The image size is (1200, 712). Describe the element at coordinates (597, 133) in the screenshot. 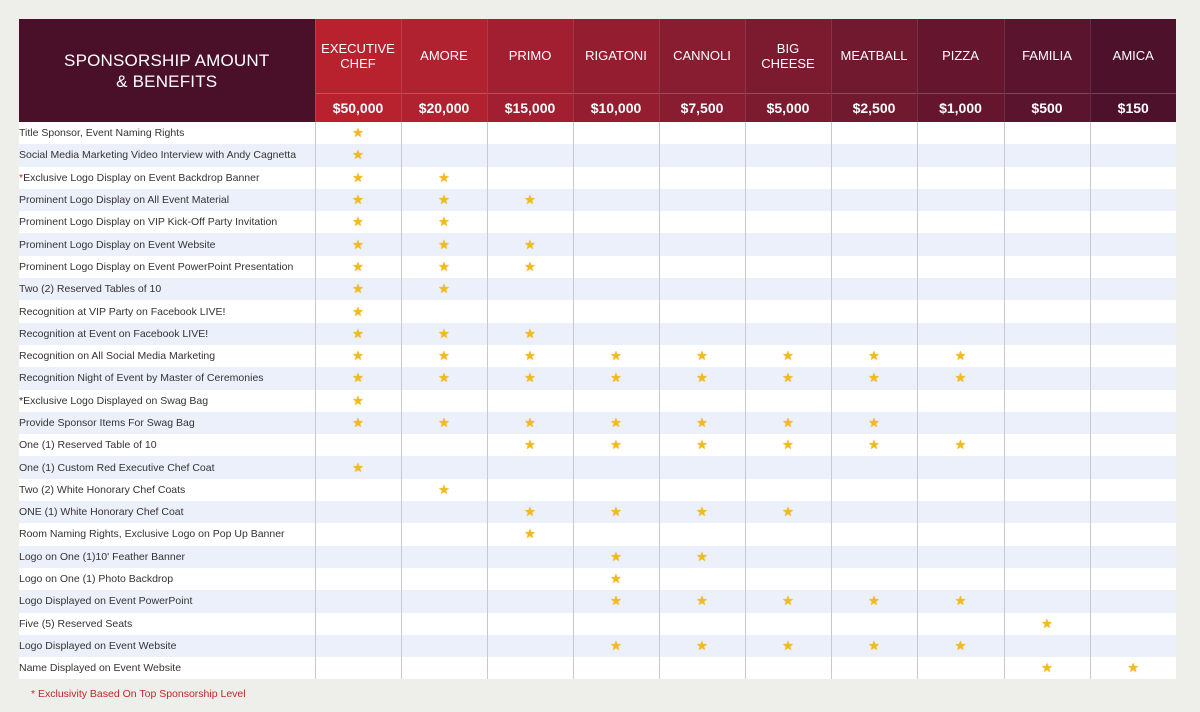

I see `benefit-row: Title Sponsor, Event Naming Rights ★` at that location.